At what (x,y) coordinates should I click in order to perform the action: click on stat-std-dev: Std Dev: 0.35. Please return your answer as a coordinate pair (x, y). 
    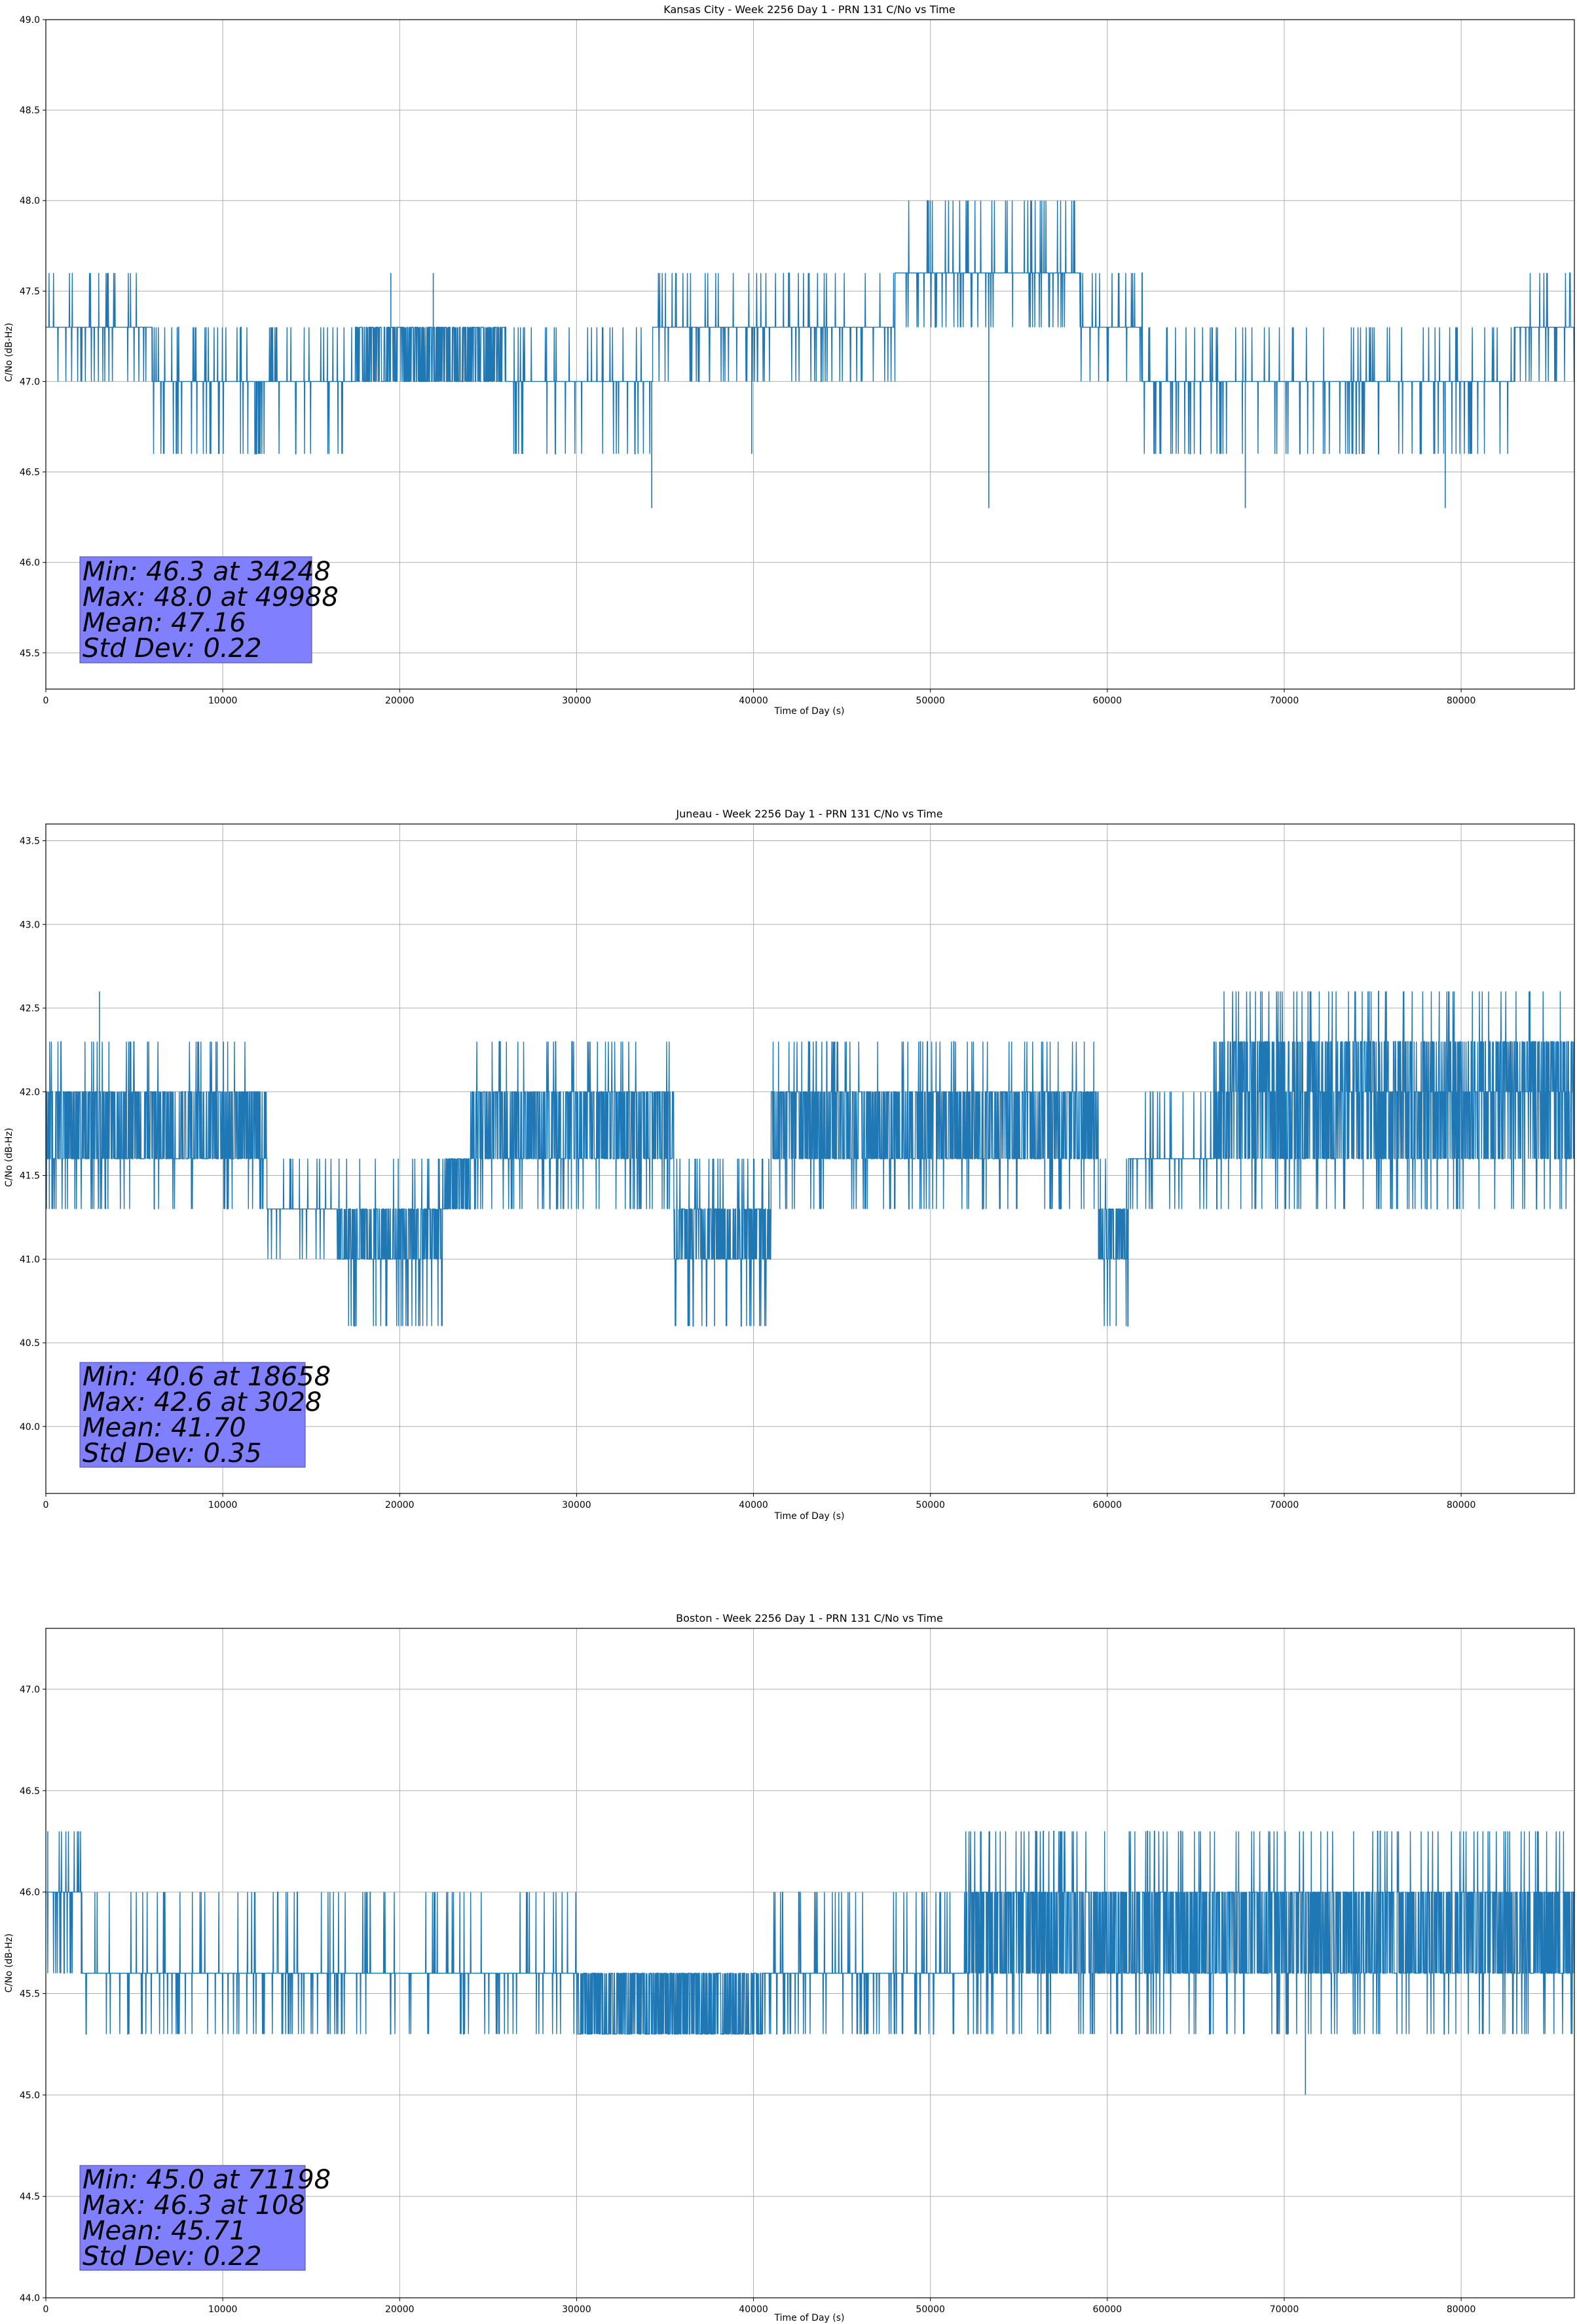
    Looking at the image, I should click on (172, 1453).